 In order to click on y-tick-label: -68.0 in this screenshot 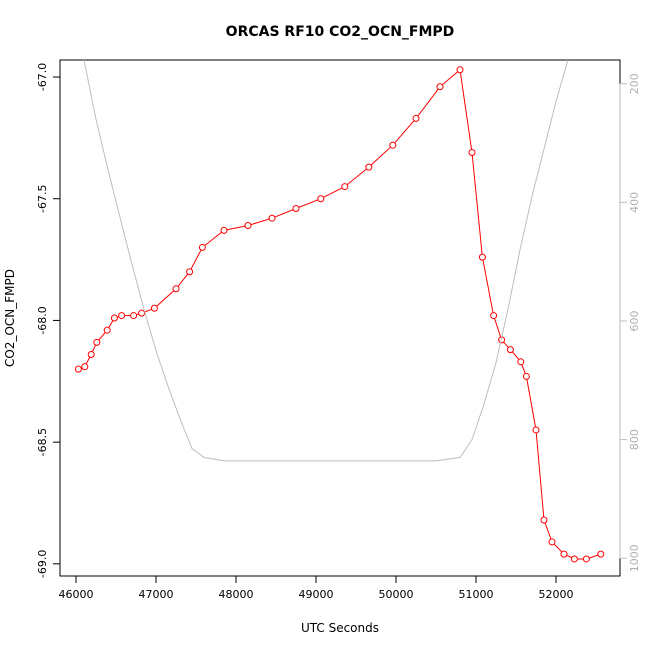, I will do `click(42, 320)`.